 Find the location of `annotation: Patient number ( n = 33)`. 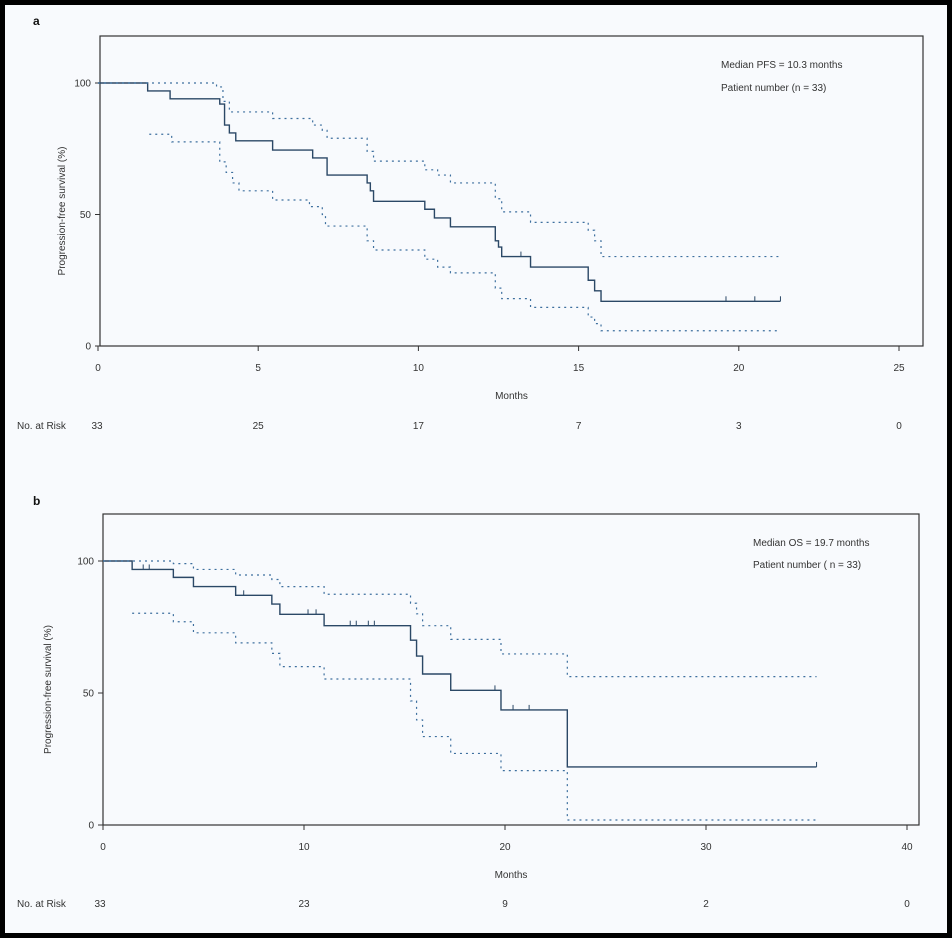

annotation: Patient number ( n = 33) is located at coordinates (807, 565).